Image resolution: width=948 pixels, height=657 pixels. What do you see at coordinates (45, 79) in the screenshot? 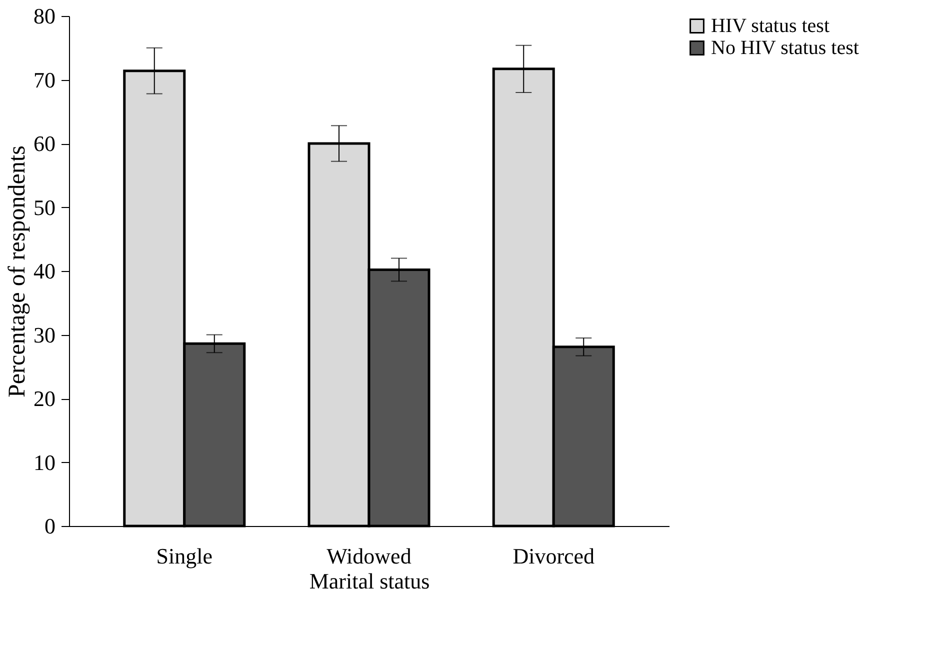
I see `y-tick-label: 70` at bounding box center [45, 79].